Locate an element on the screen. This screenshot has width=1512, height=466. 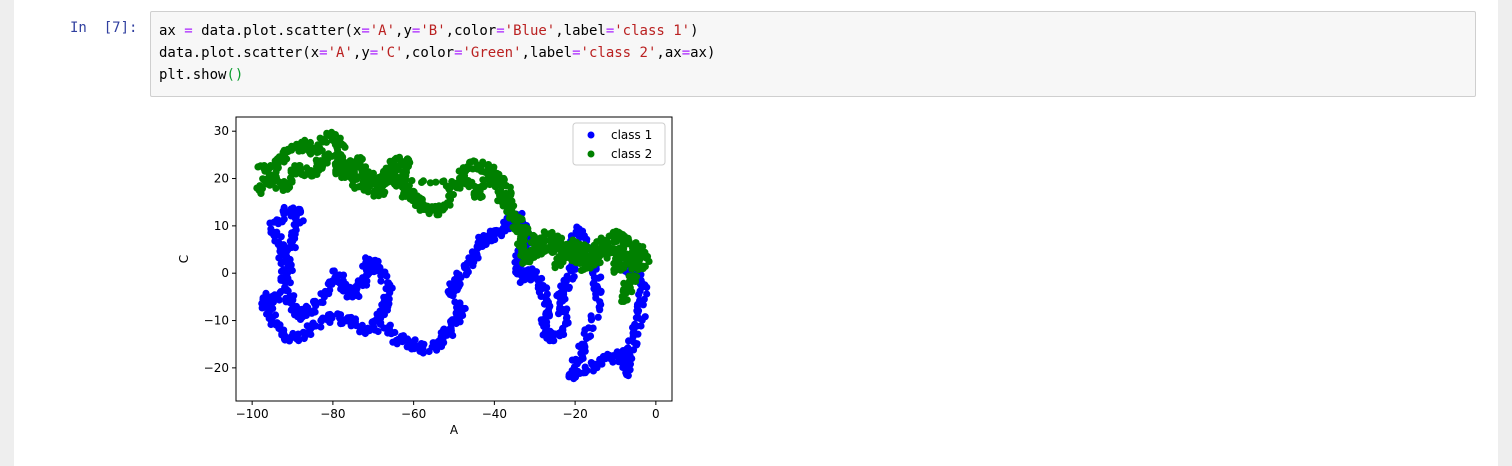
legend-label: class 1 is located at coordinates (631, 135).